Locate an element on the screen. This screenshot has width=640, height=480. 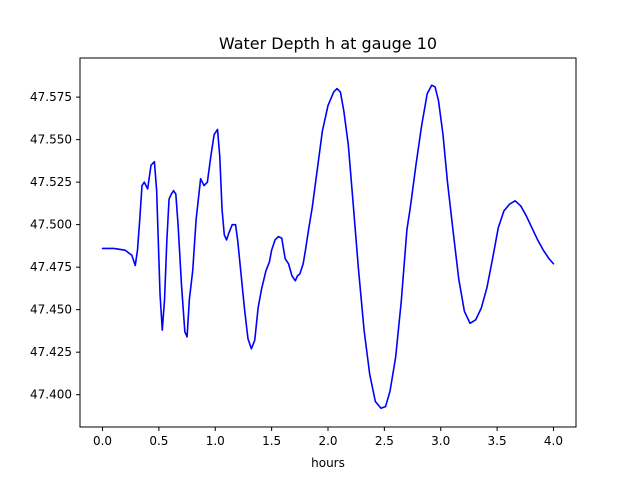
y-tick-label: 47.500 is located at coordinates (51, 225).